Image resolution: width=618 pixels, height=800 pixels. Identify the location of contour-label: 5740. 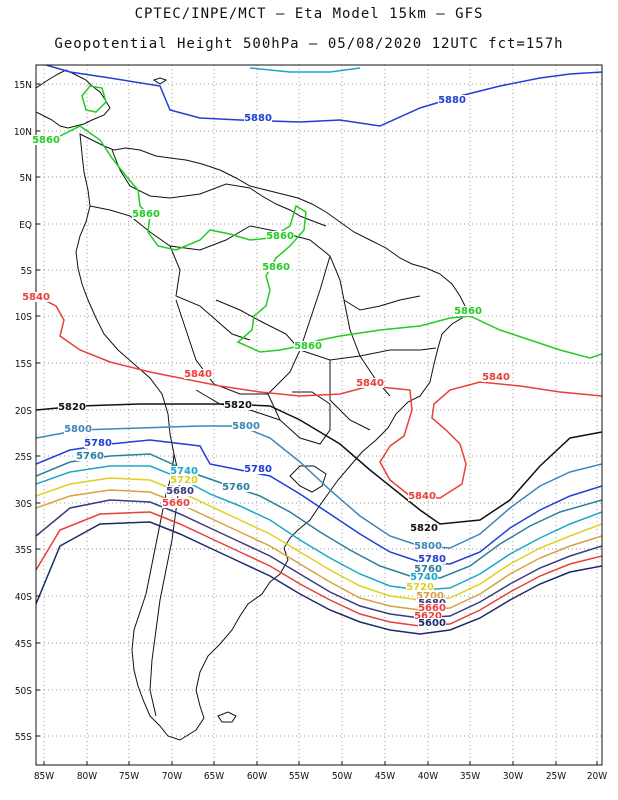
(184, 471).